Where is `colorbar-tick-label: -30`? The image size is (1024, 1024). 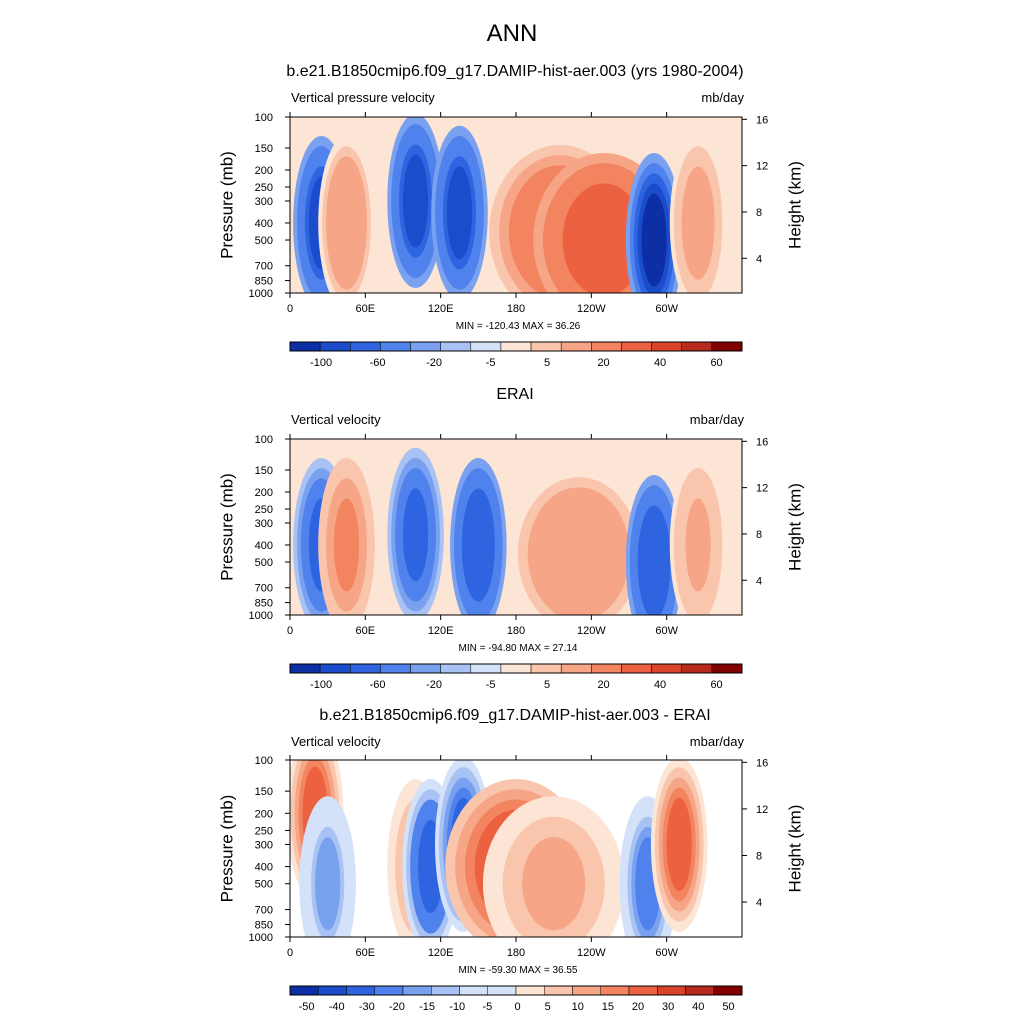 colorbar-tick-label: -30 is located at coordinates (367, 1007).